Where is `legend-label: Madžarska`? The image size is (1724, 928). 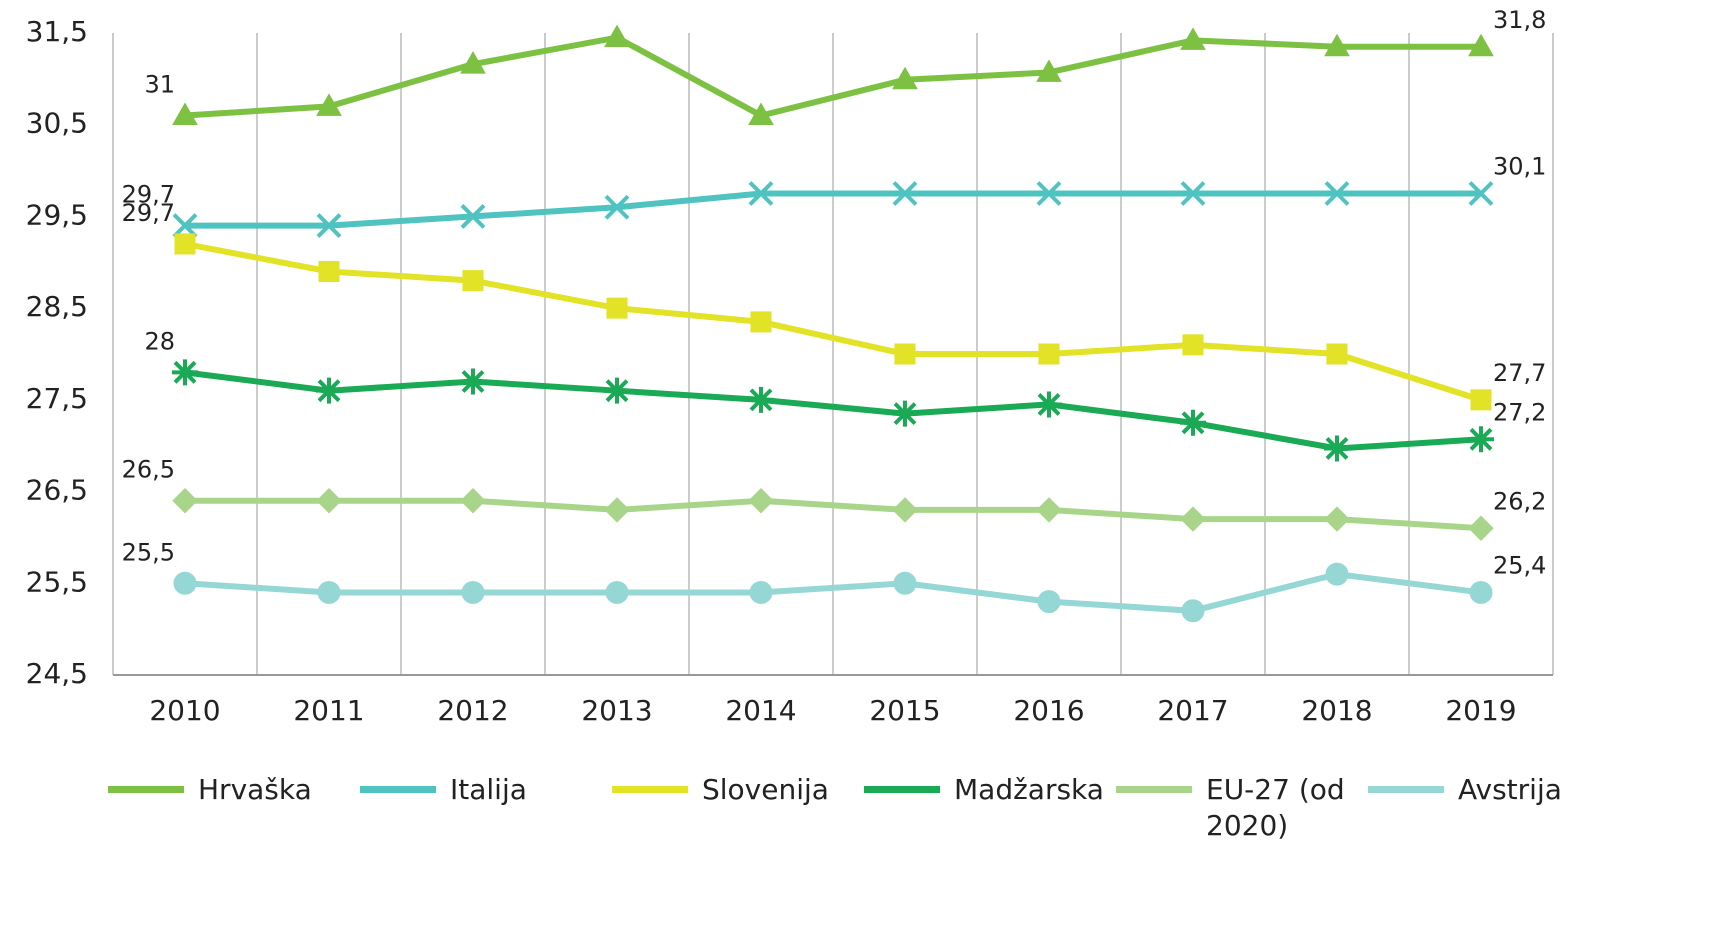 legend-label: Madžarska is located at coordinates (1029, 789).